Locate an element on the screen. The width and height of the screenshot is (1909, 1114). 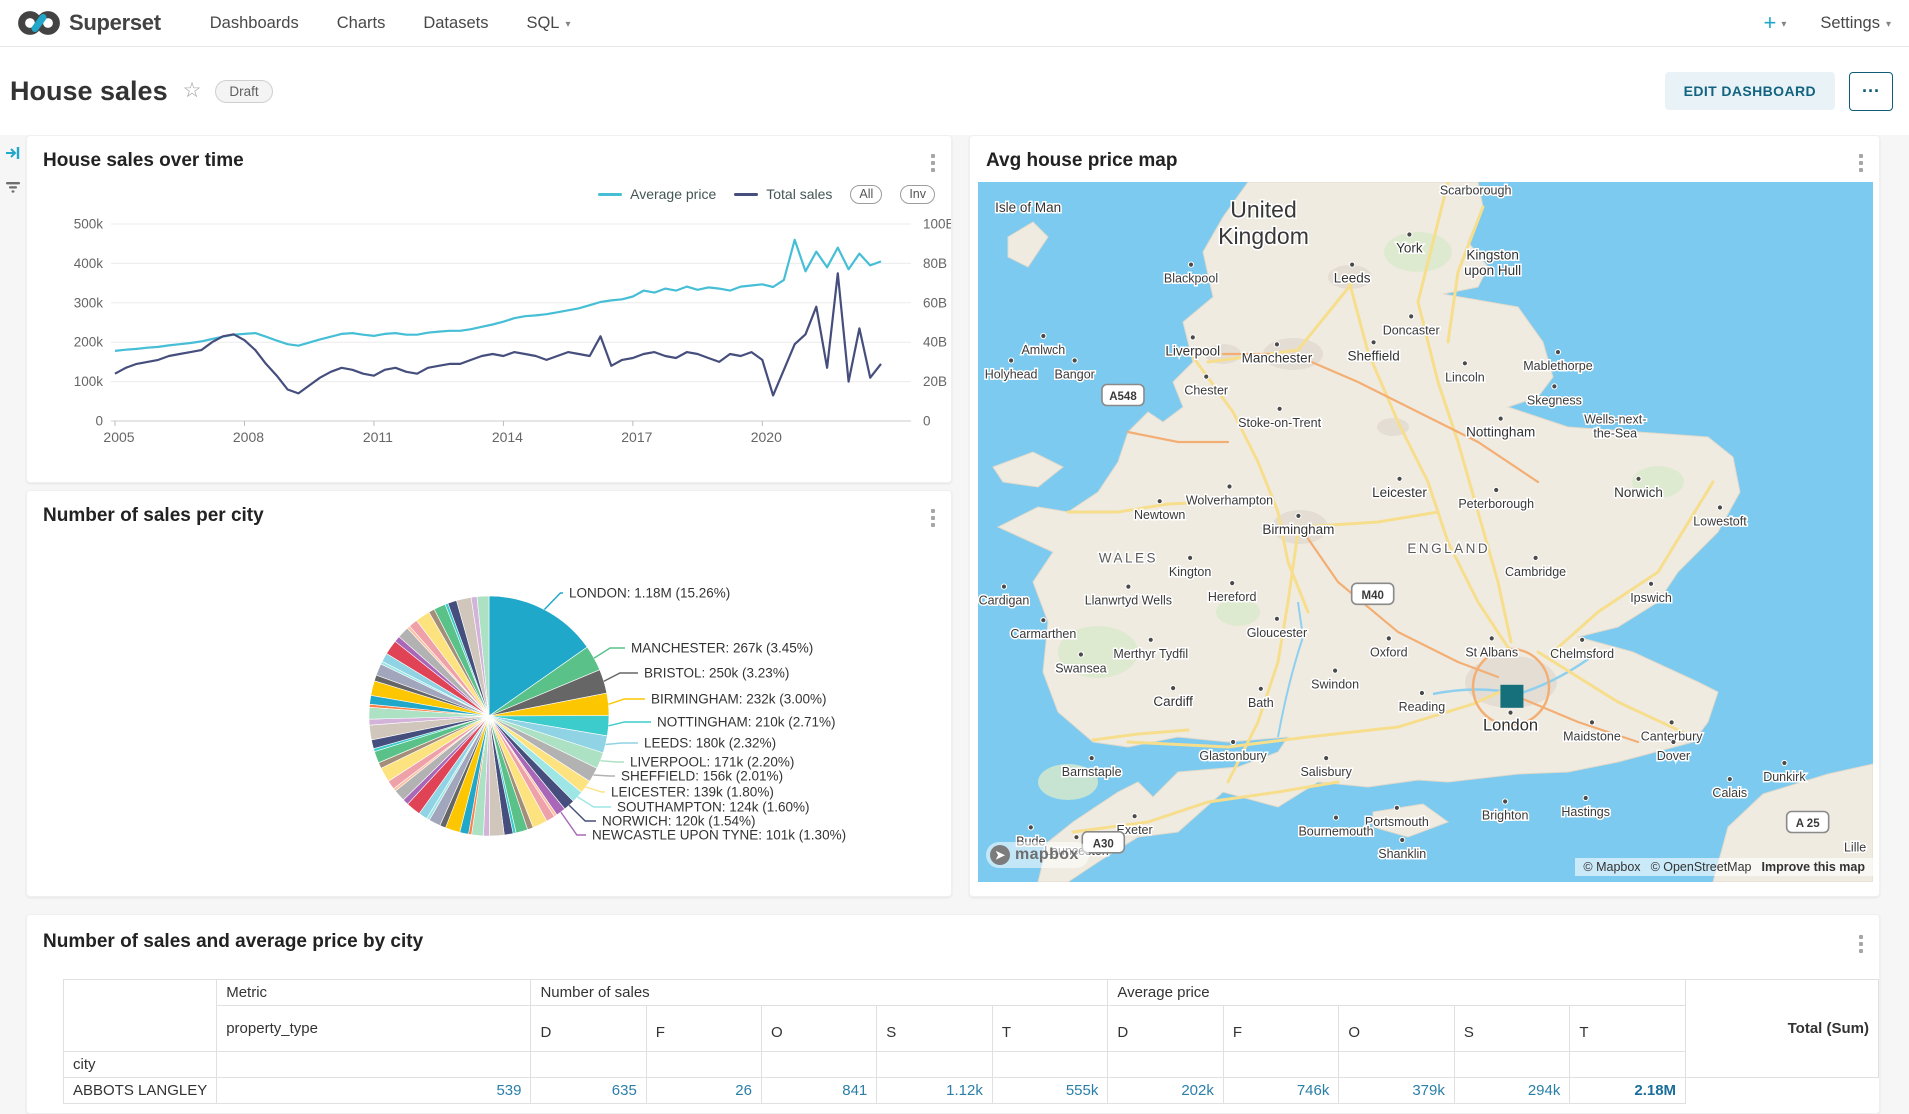
pivot-group-average-price: Average price is located at coordinates (1397, 992).